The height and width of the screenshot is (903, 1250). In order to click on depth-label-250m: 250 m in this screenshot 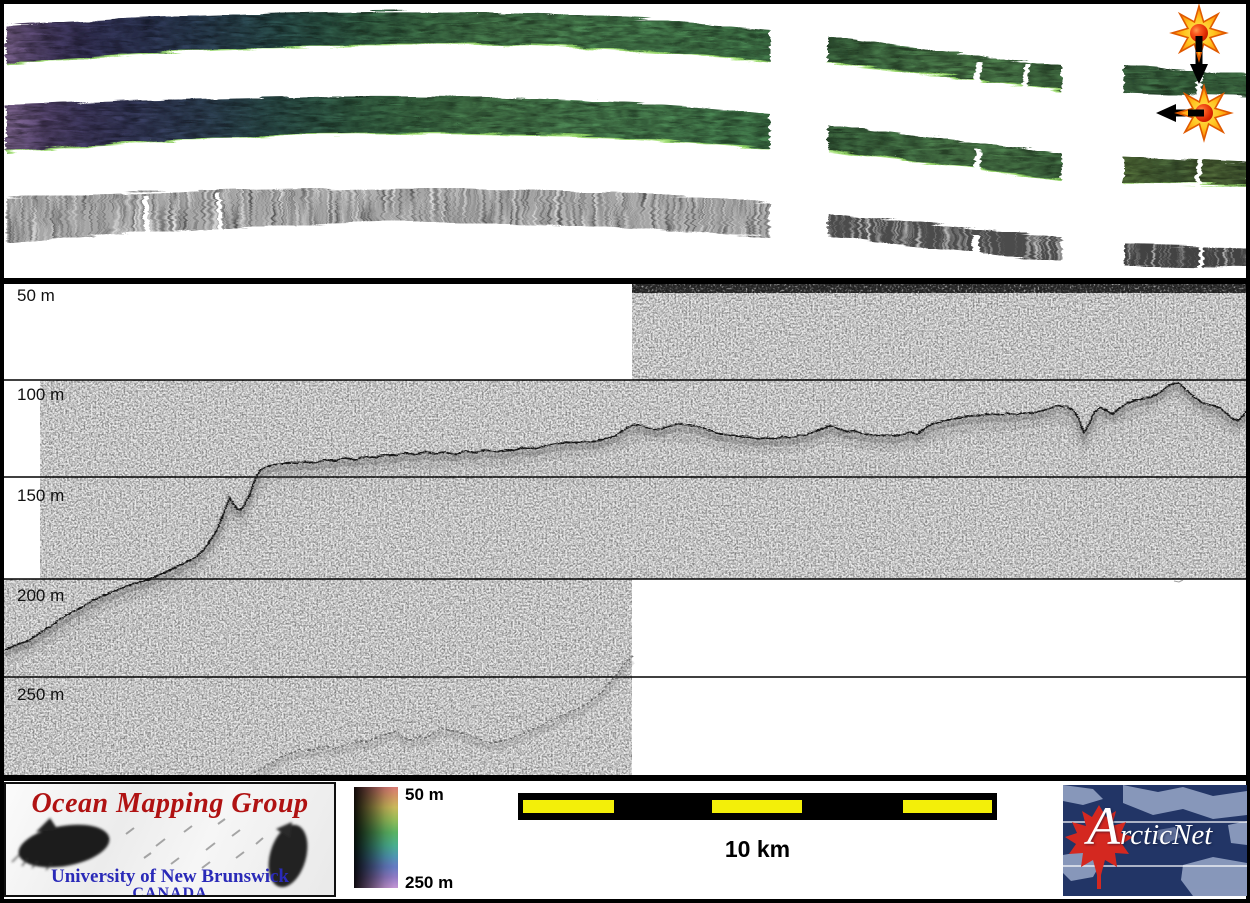, I will do `click(41, 694)`.